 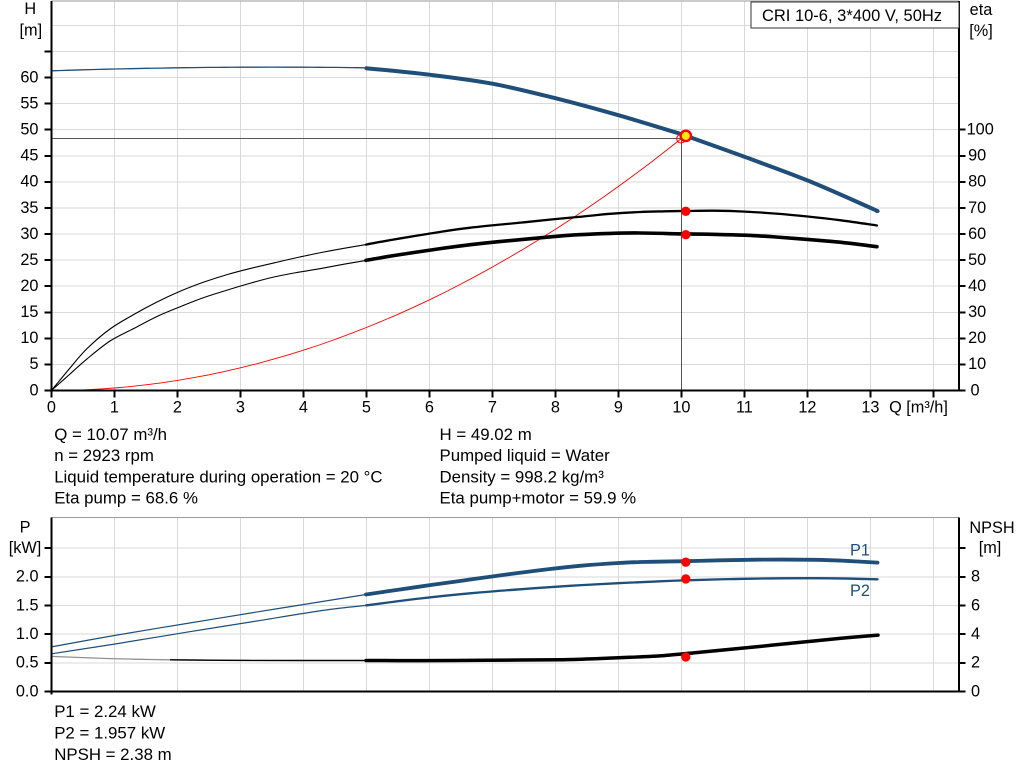 What do you see at coordinates (27, 577) in the screenshot?
I see `svg-text: 2.0` at bounding box center [27, 577].